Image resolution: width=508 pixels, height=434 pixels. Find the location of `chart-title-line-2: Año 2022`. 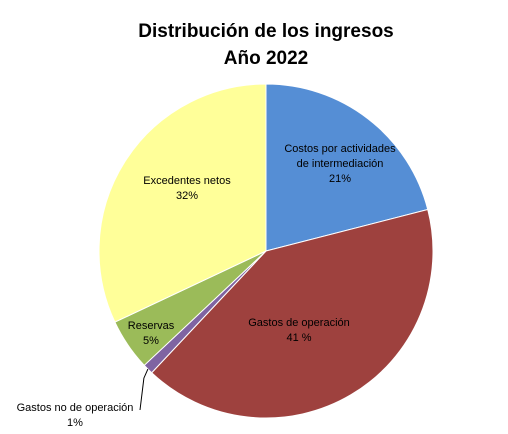

chart-title-line-2: Año 2022 is located at coordinates (266, 58).